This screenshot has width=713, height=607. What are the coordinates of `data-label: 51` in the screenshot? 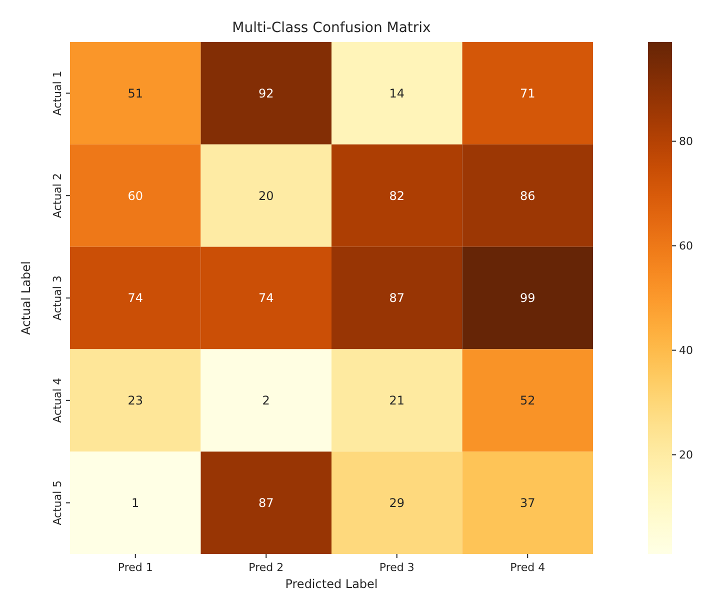 It's located at (136, 93).